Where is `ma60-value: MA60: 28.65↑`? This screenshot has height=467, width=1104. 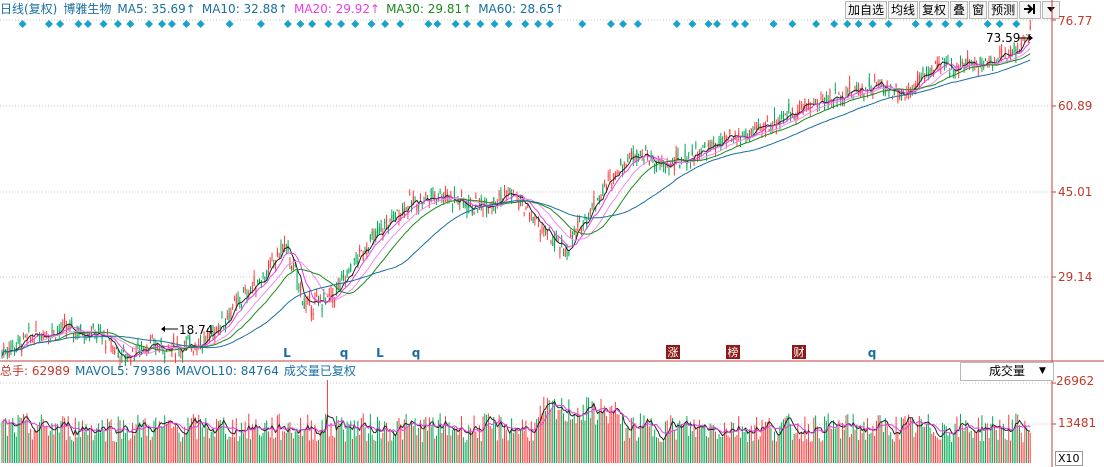
ma60-value: MA60: 28.65↑ is located at coordinates (521, 9).